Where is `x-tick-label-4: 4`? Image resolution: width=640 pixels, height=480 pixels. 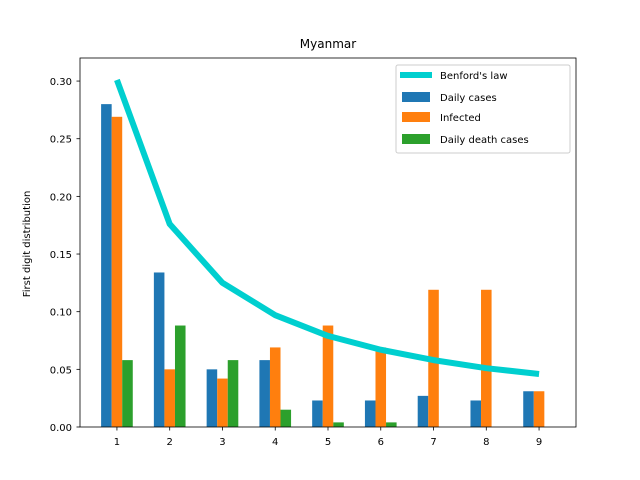
x-tick-label-4: 4 is located at coordinates (275, 442).